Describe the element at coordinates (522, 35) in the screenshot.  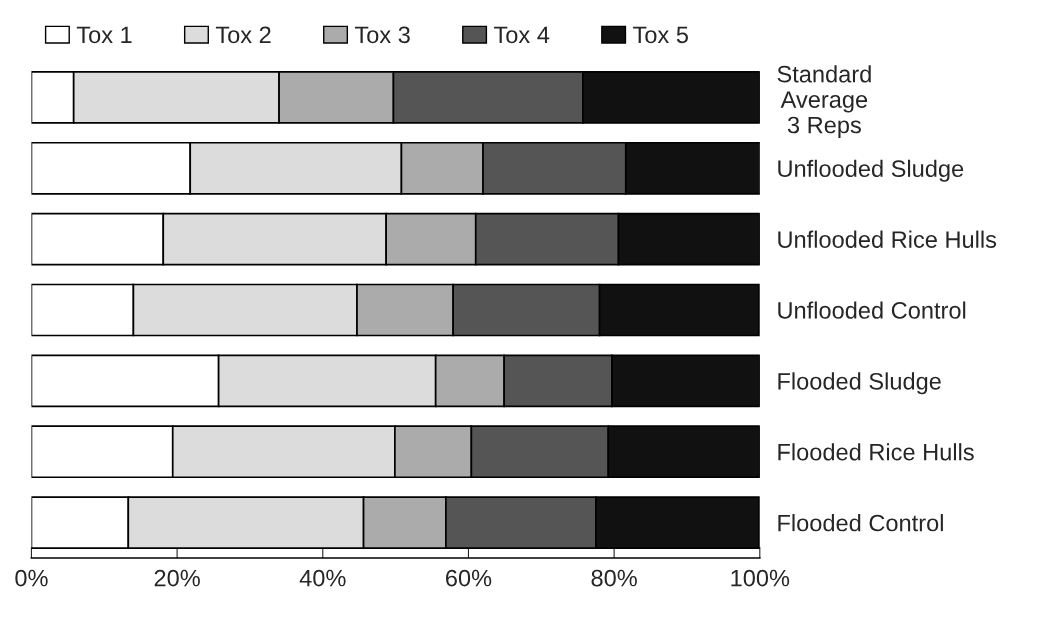
I see `legend-label: Tox 4` at that location.